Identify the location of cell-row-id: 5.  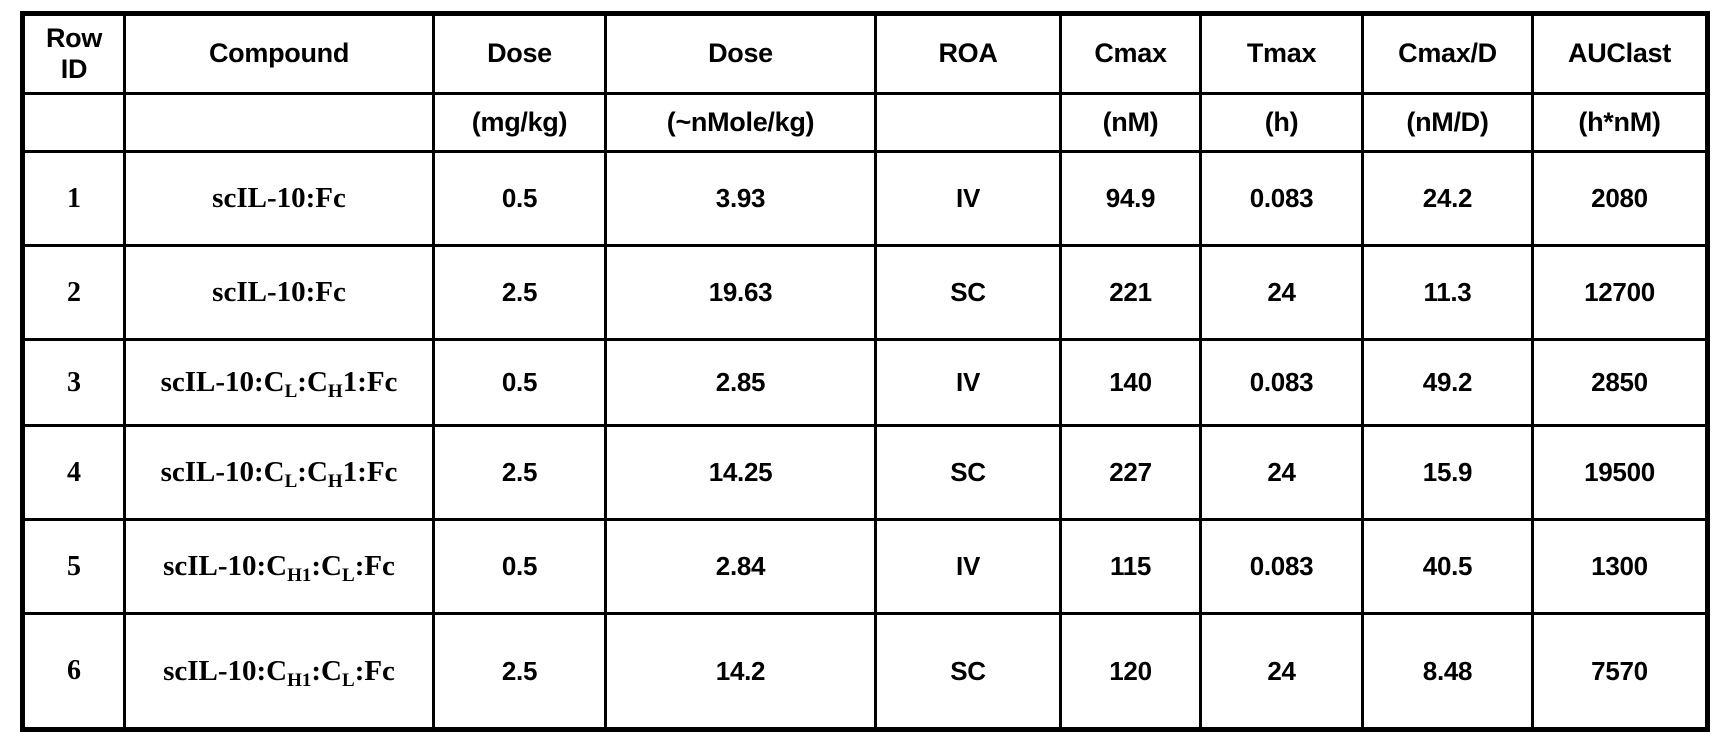
(73, 566).